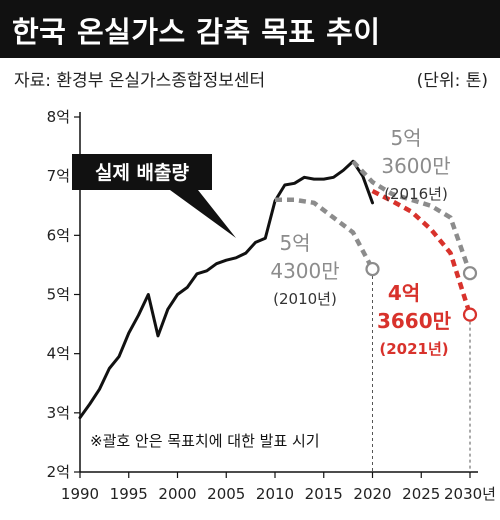  What do you see at coordinates (58, 117) in the screenshot?
I see `y-tick-label: 8억` at bounding box center [58, 117].